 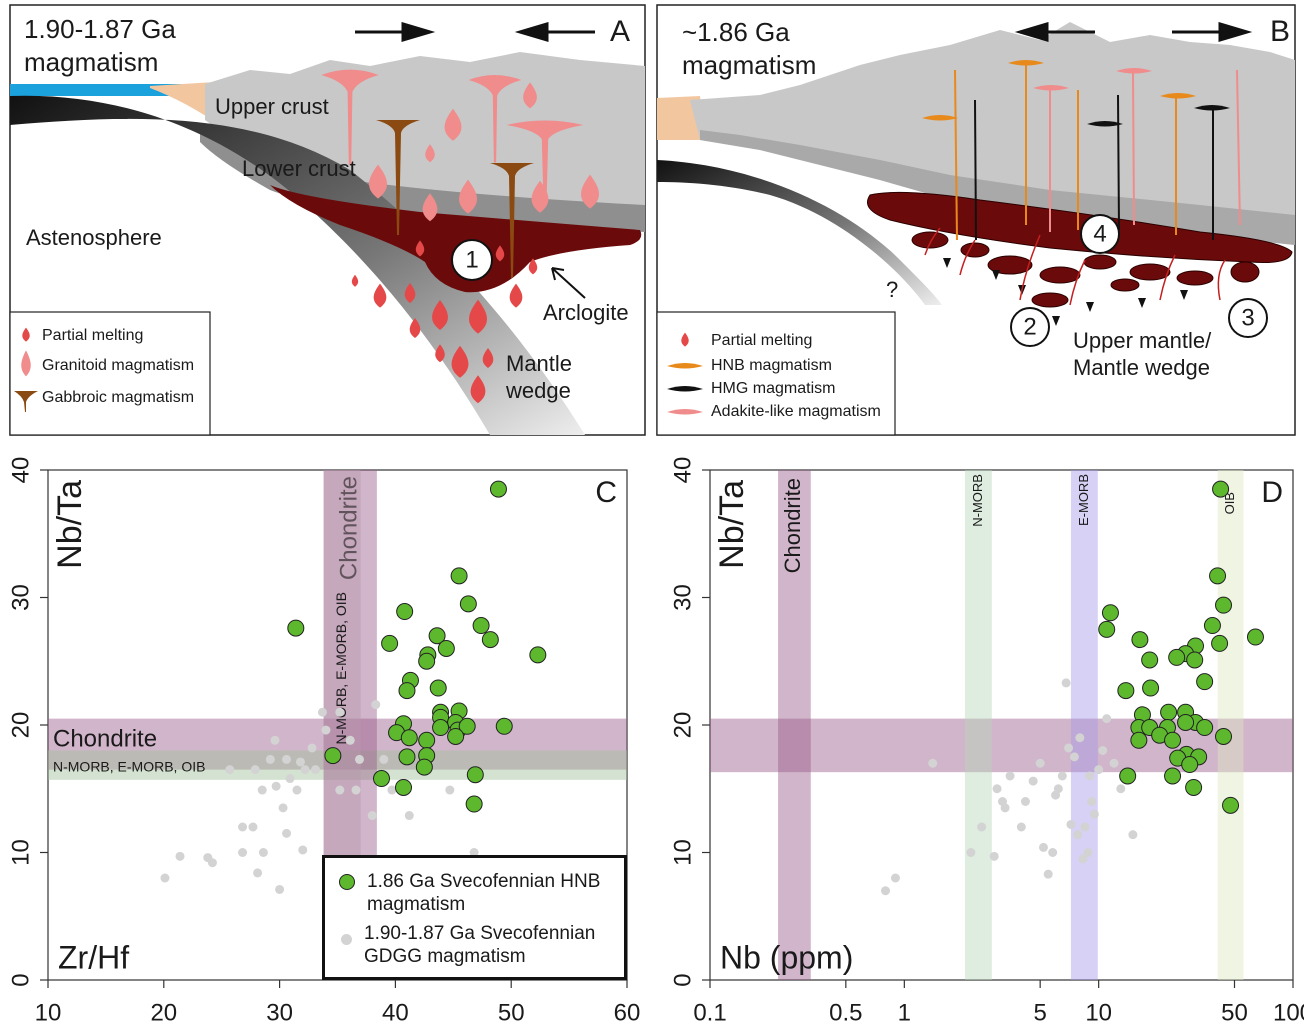 I want to click on legend-label: Granitoid magmatism, so click(x=118, y=365).